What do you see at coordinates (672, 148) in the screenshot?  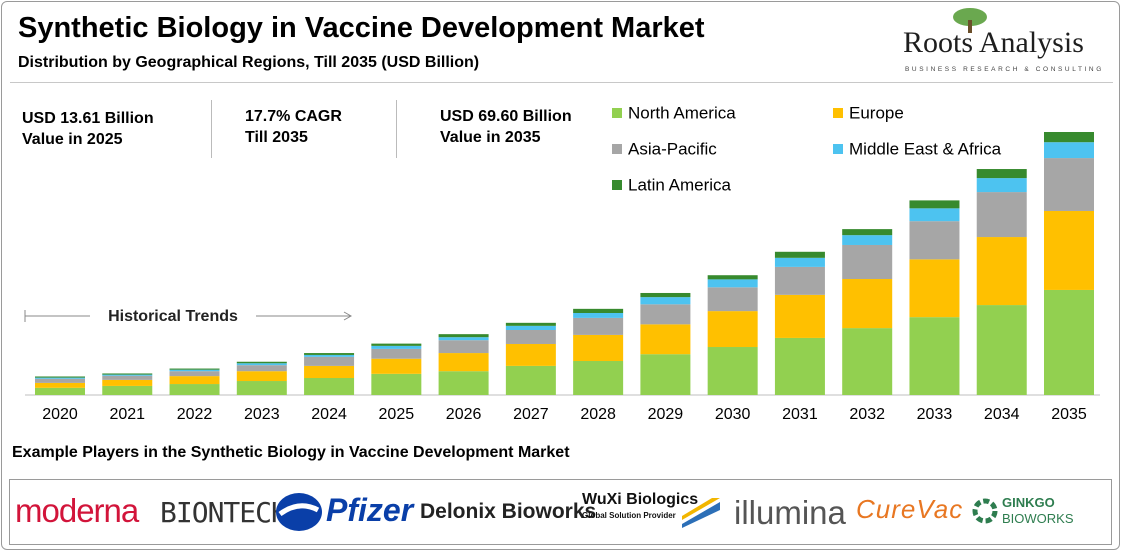 I see `legend-label: Asia-Pacific` at bounding box center [672, 148].